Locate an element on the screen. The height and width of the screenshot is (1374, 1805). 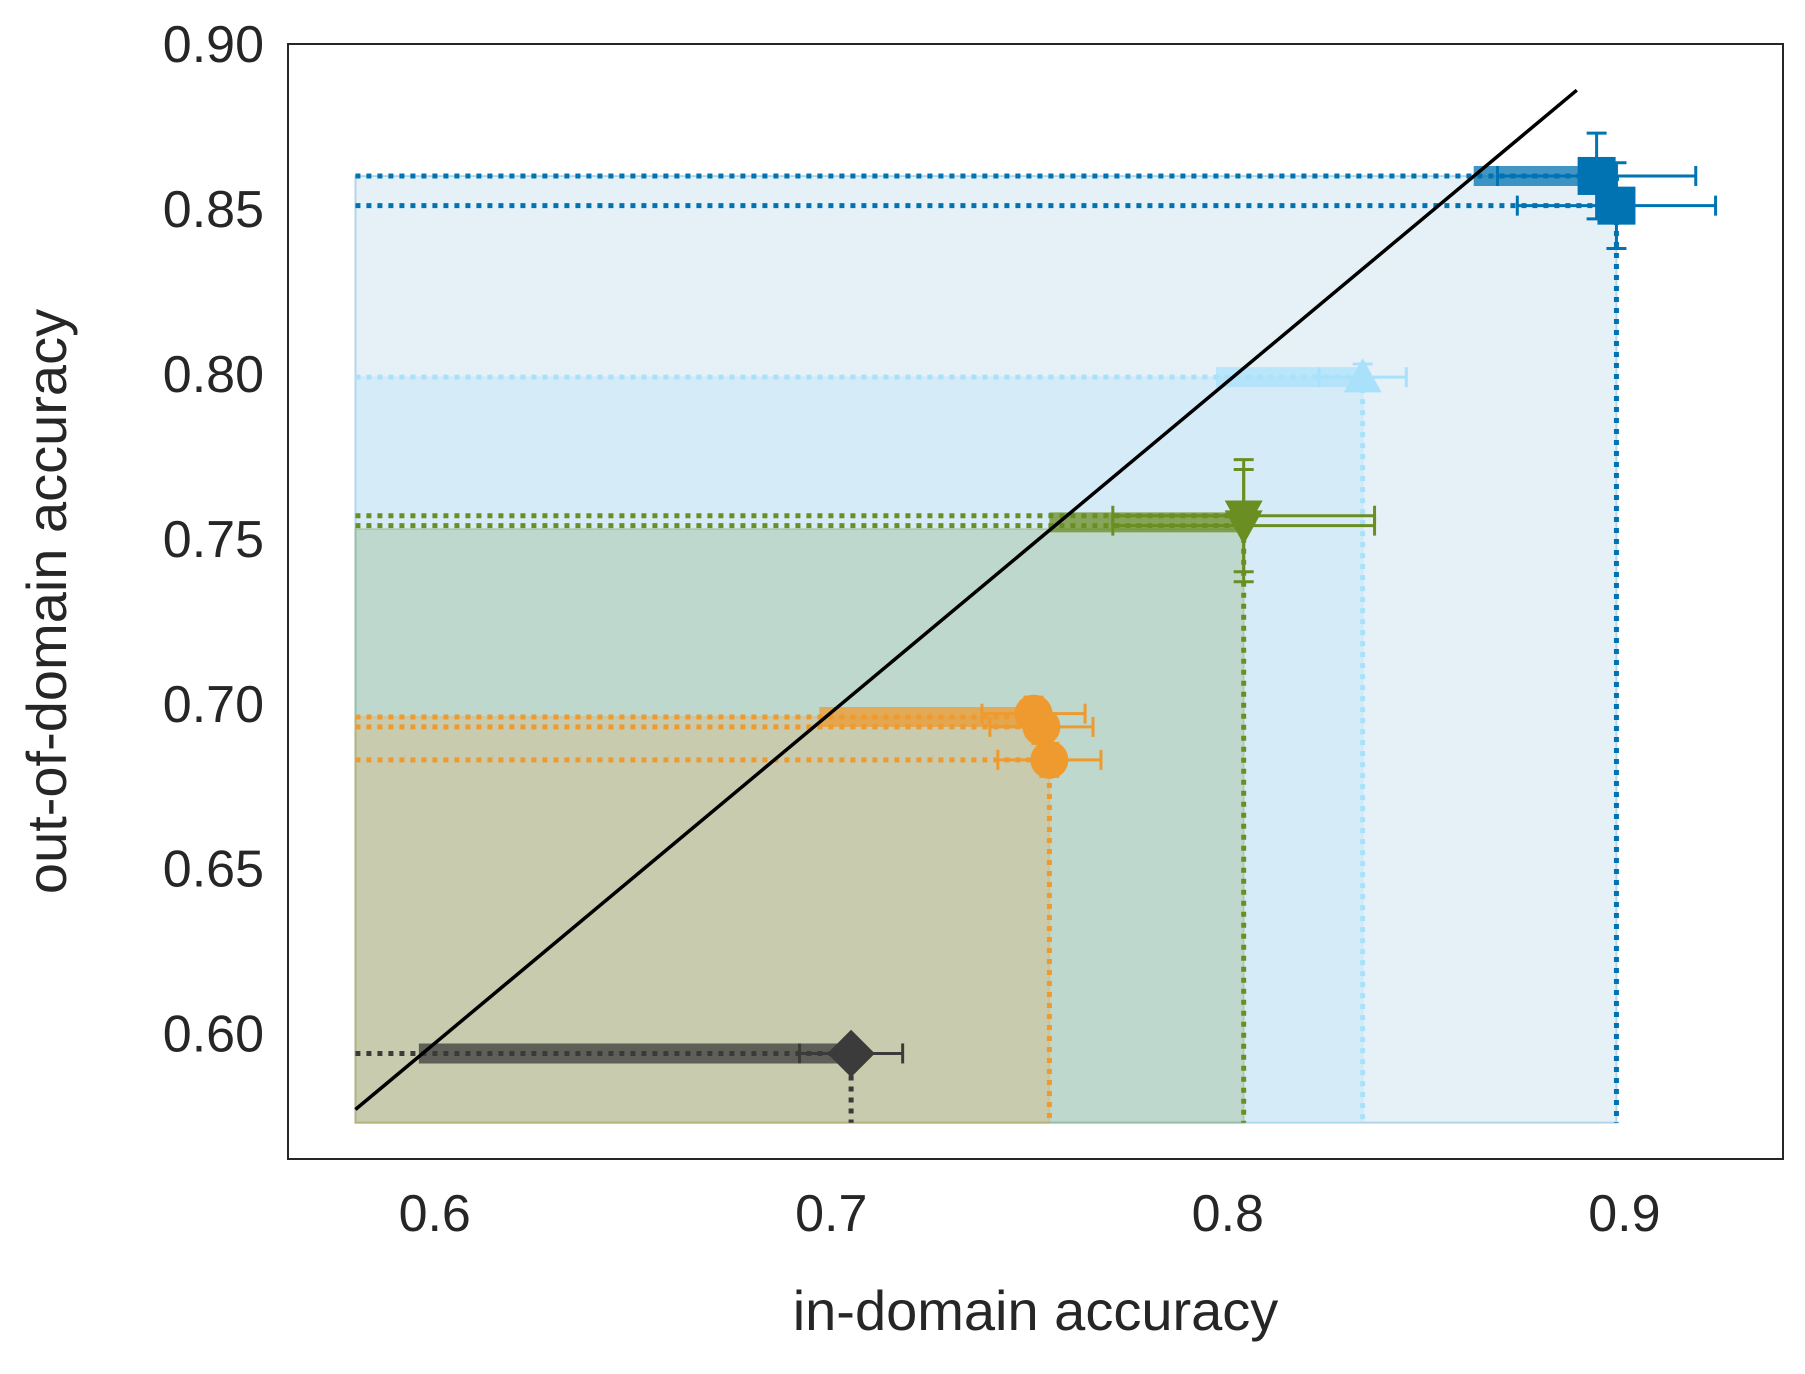
y-tick-label: 0.80 is located at coordinates (213, 375).